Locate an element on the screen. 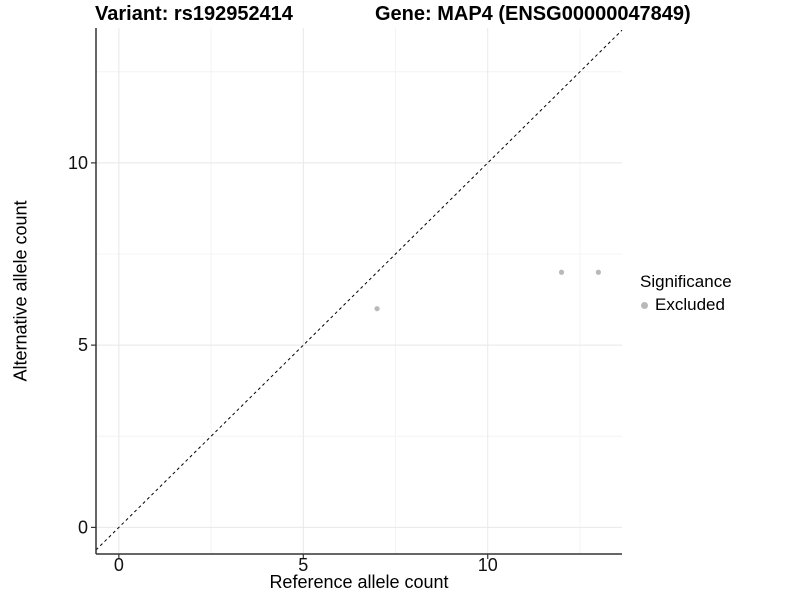 The height and width of the screenshot is (600, 800). y-tick-label: 10 is located at coordinates (78, 163).